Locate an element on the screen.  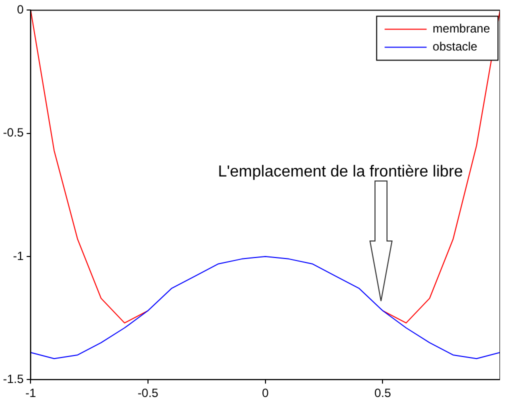
y-tick-label: 0 is located at coordinates (20, 9).